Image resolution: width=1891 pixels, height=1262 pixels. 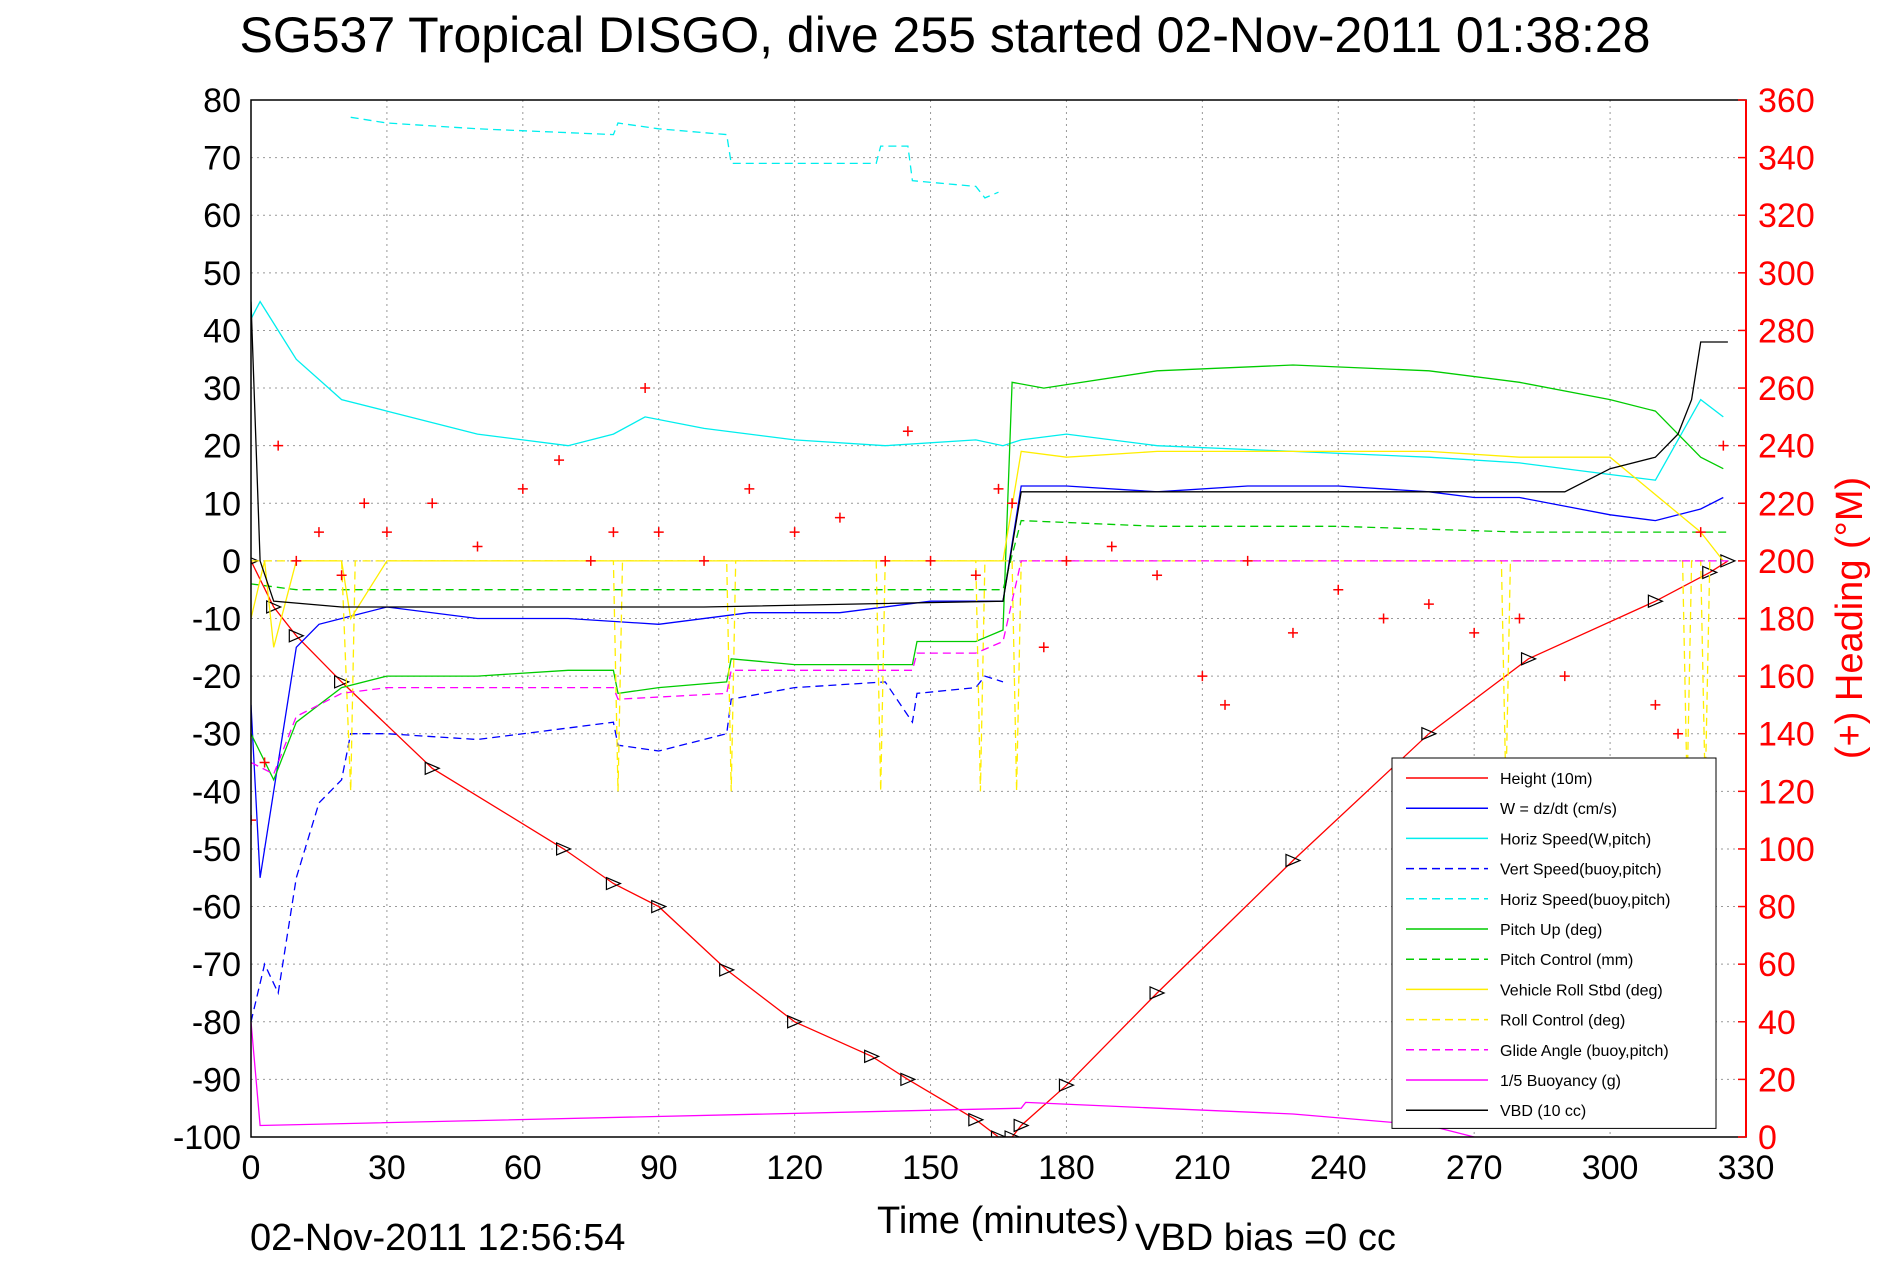 What do you see at coordinates (1786, 331) in the screenshot?
I see `y2-tick-label: 280` at bounding box center [1786, 331].